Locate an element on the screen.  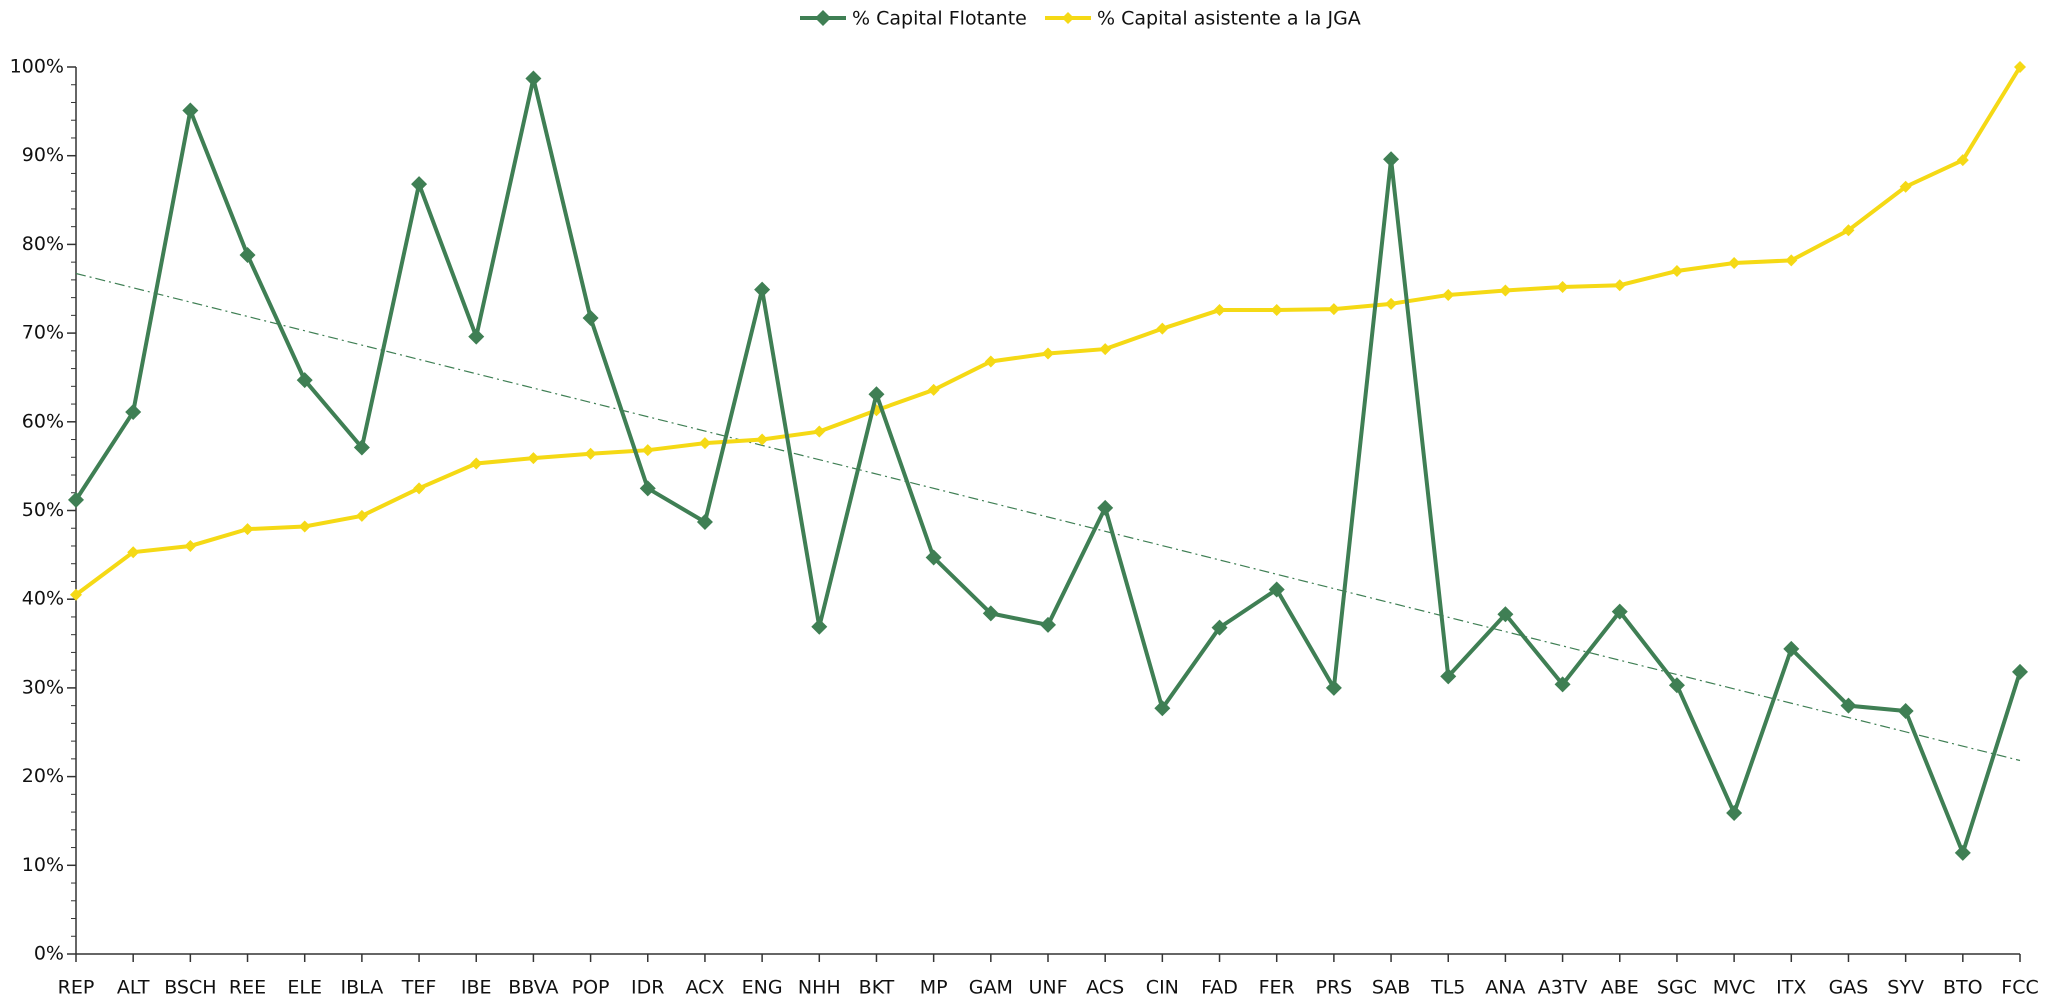
legend-label: % Capital Flotante is located at coordinates (939, 19).